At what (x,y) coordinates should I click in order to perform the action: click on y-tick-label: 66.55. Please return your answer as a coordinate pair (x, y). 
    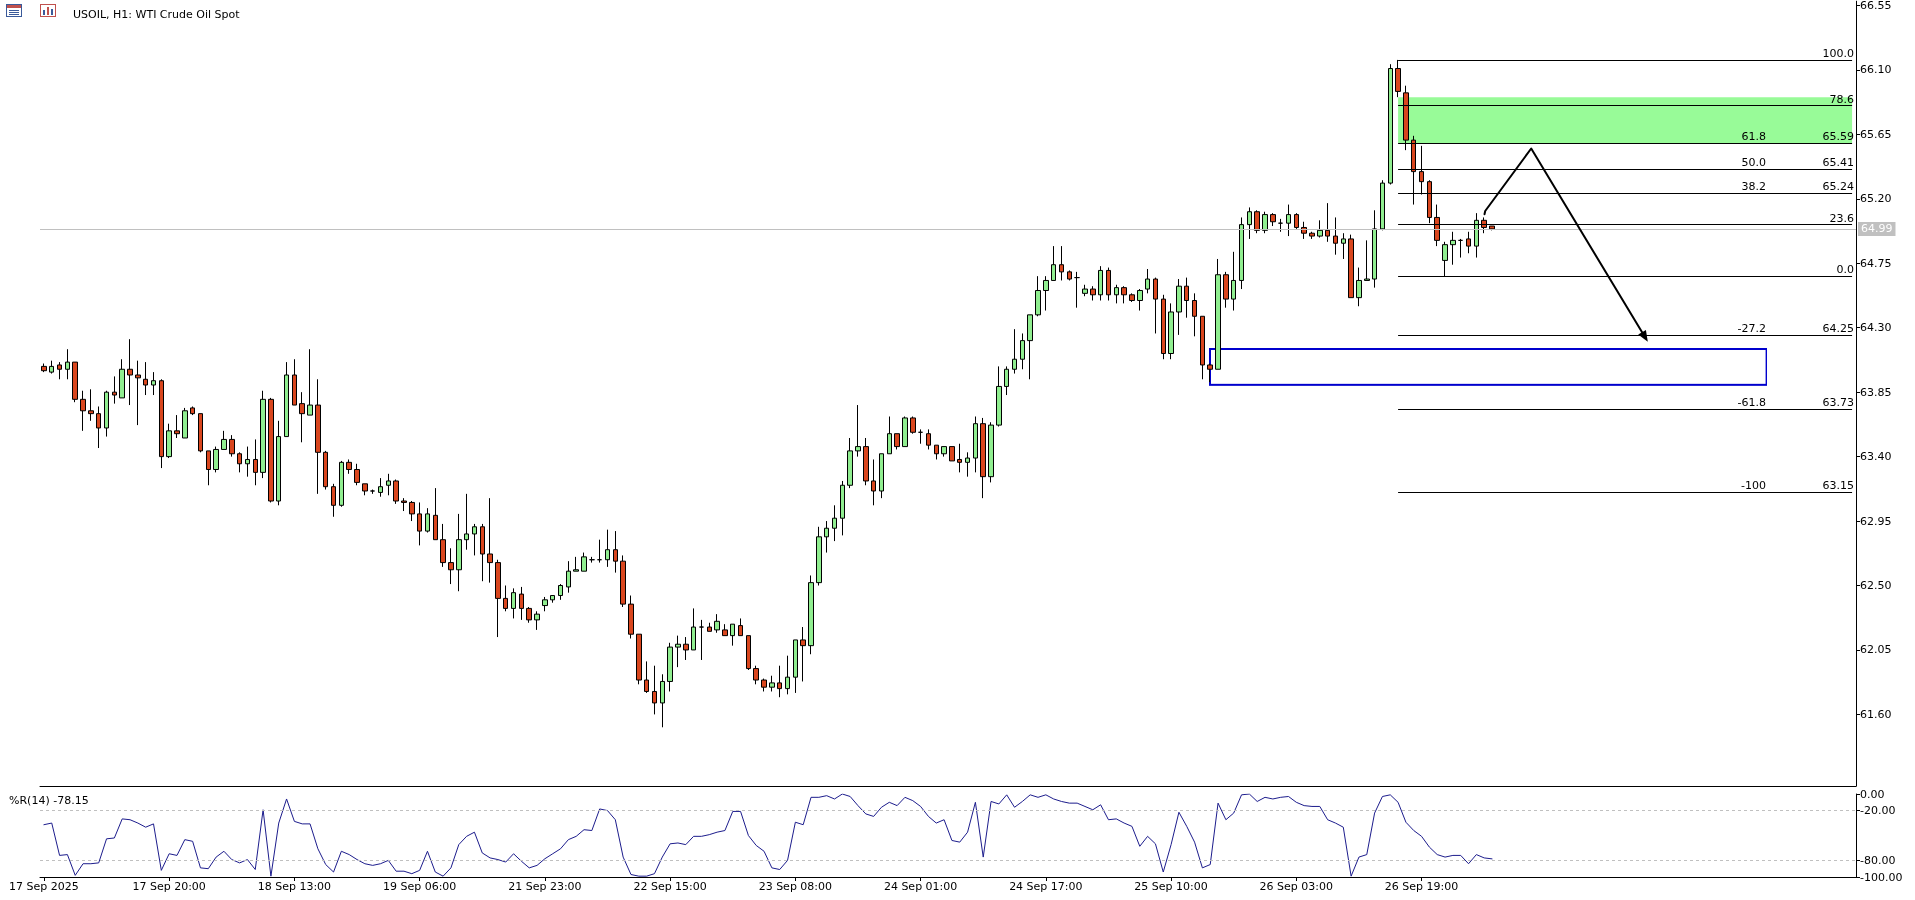
    Looking at the image, I should click on (1876, 6).